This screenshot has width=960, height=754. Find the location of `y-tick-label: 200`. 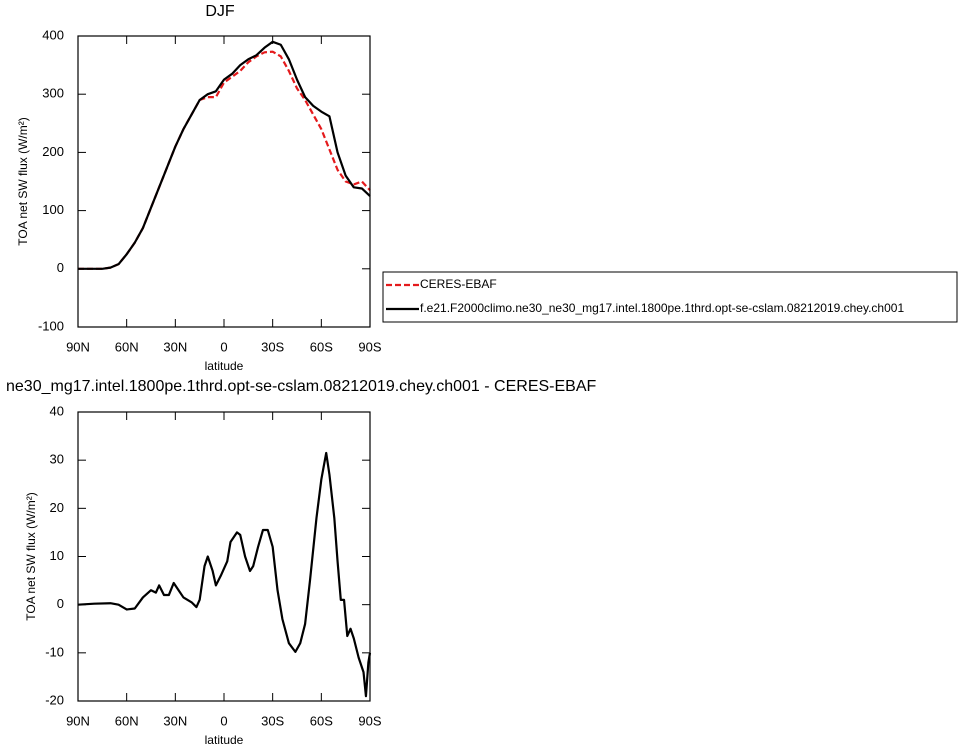

y-tick-label: 200 is located at coordinates (53, 151).